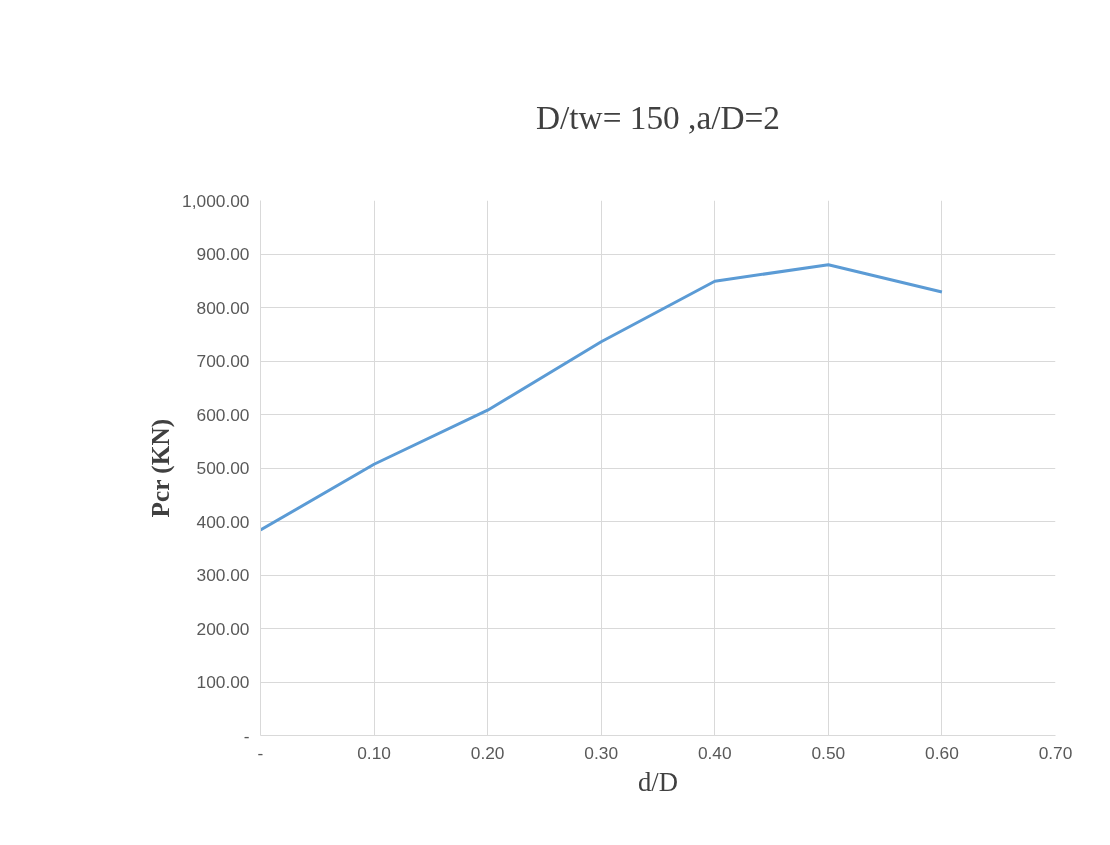  Describe the element at coordinates (260, 752) in the screenshot. I see `x-tick-label: -` at that location.